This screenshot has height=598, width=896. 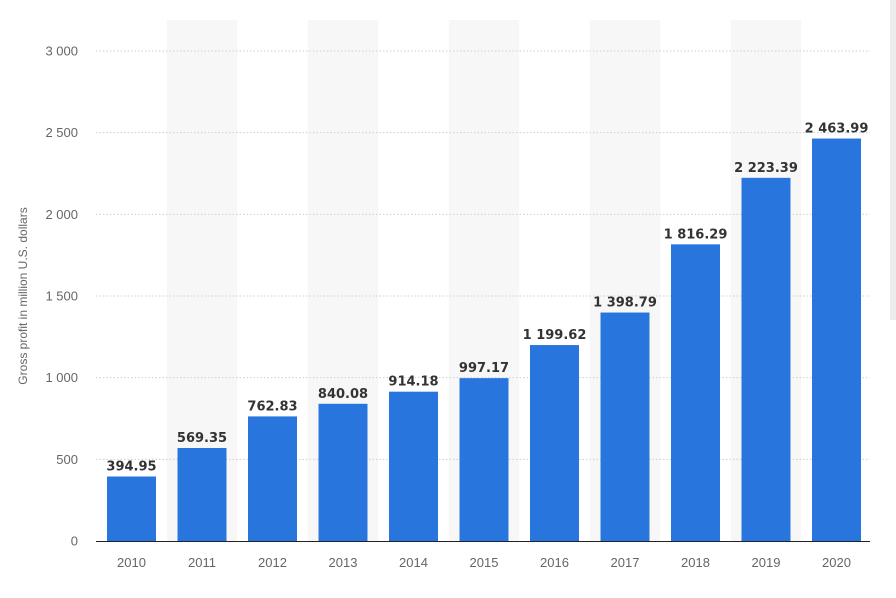 I want to click on bar-value-label: 2 463.99, so click(x=837, y=129).